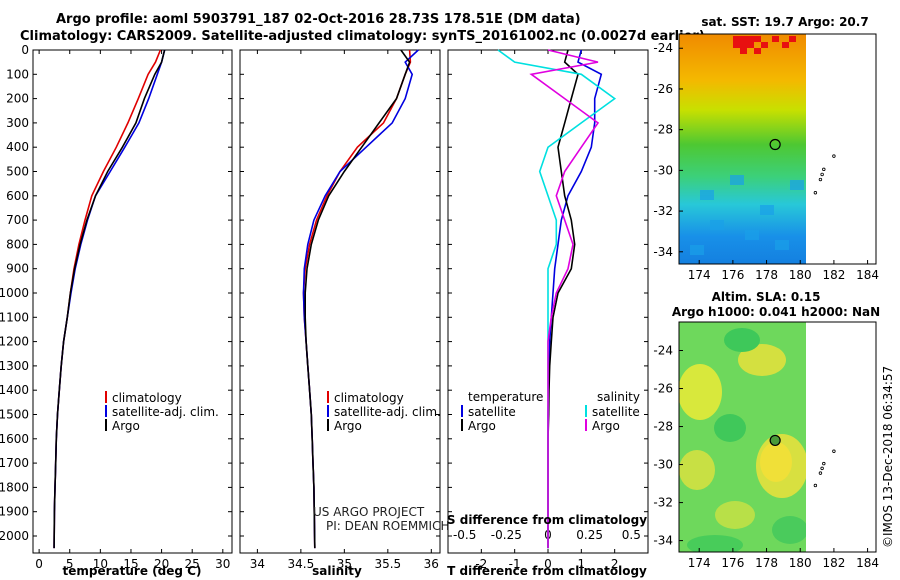 This screenshot has width=900, height=580. Describe the element at coordinates (14, 463) in the screenshot. I see `depth-tick-label: 1700` at that location.